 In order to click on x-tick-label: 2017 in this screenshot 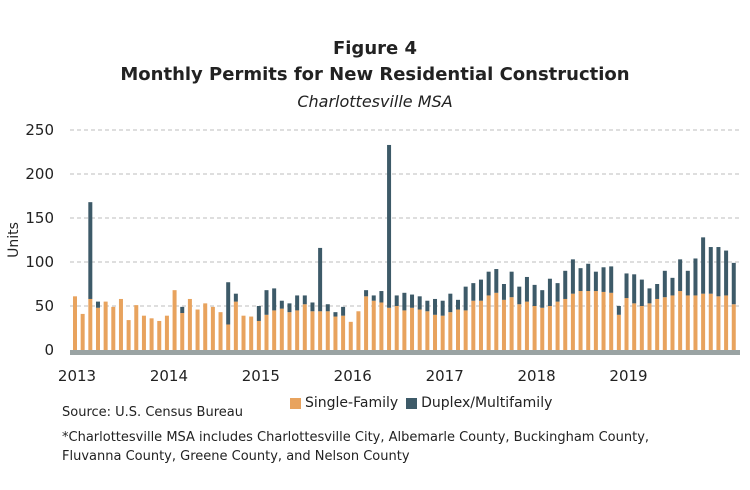, I will do `click(445, 376)`.